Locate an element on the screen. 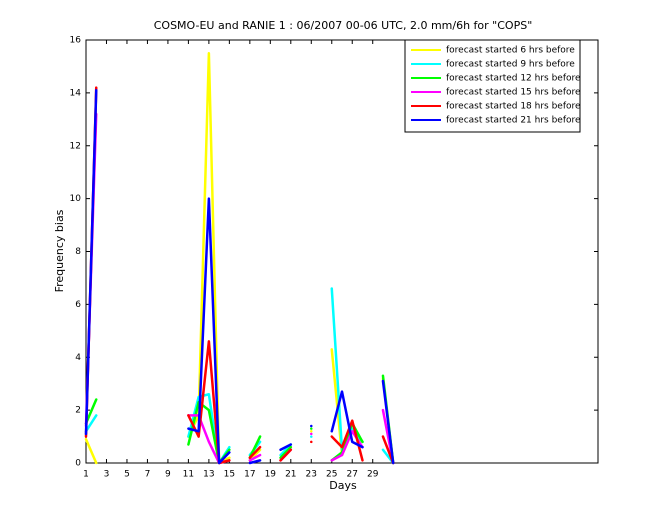 The image size is (660, 520). x-tick-label: 23 is located at coordinates (311, 475).